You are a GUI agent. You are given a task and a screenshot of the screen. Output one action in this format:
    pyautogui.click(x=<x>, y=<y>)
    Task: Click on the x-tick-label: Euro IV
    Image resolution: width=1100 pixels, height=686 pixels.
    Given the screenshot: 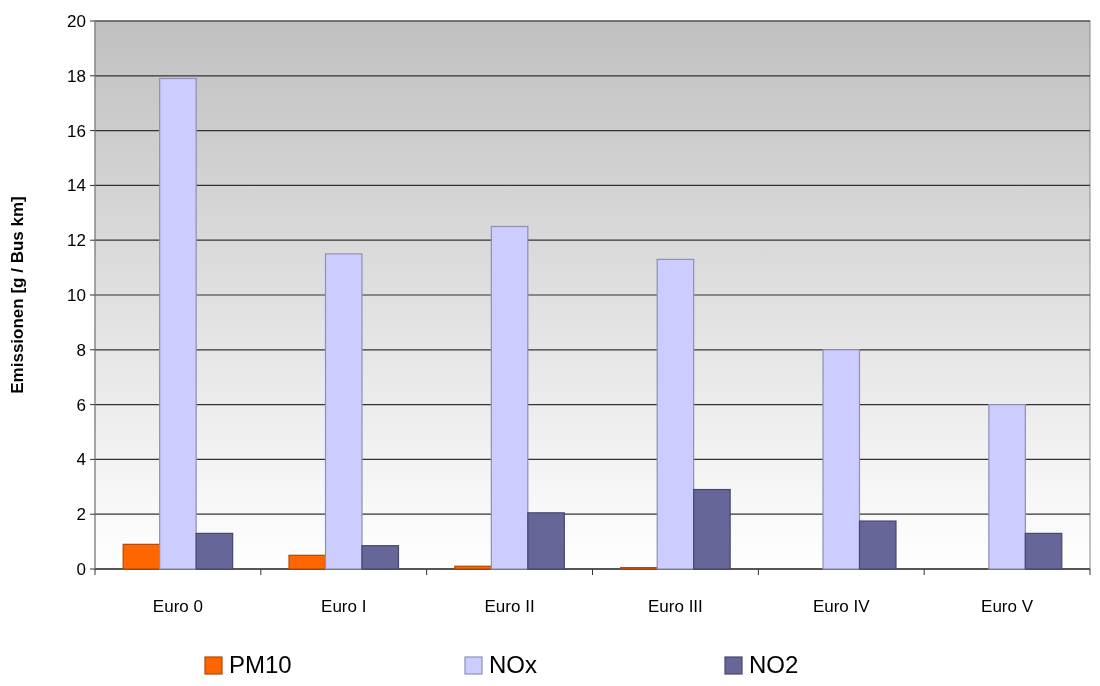 What is the action you would take?
    pyautogui.click(x=841, y=606)
    